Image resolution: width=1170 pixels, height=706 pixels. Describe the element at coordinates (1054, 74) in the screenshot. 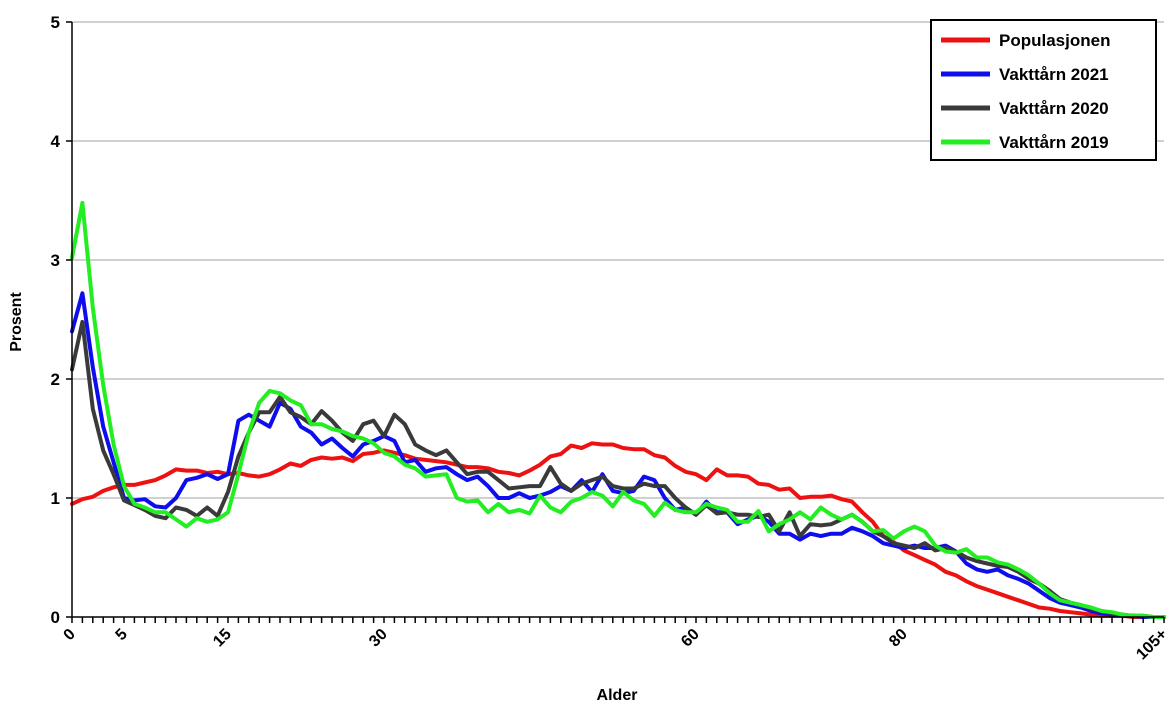

I see `legend-label: Vakttårn 2021` at that location.